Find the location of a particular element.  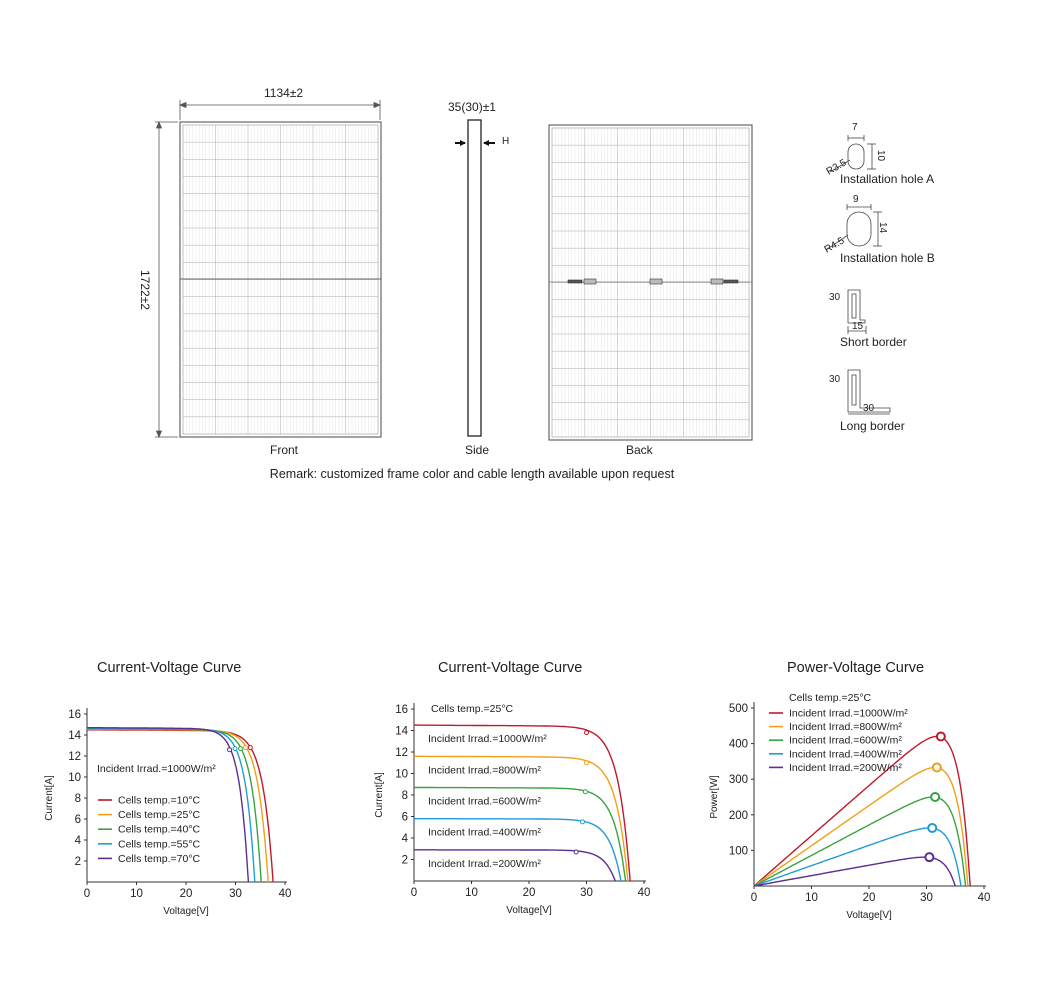

width-dimension-label: 1134±2 is located at coordinates (284, 93).